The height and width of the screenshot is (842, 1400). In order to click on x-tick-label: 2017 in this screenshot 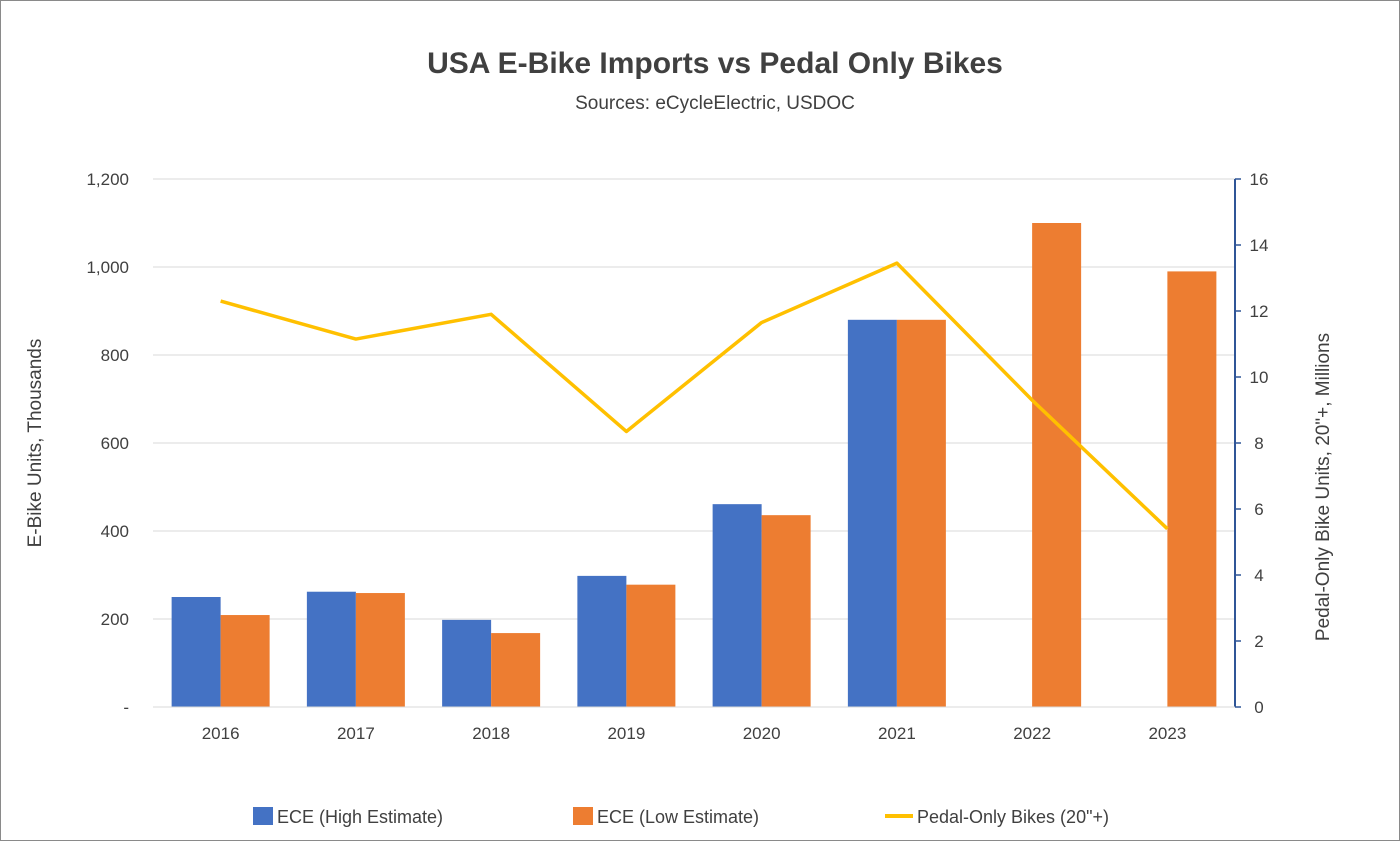, I will do `click(356, 733)`.